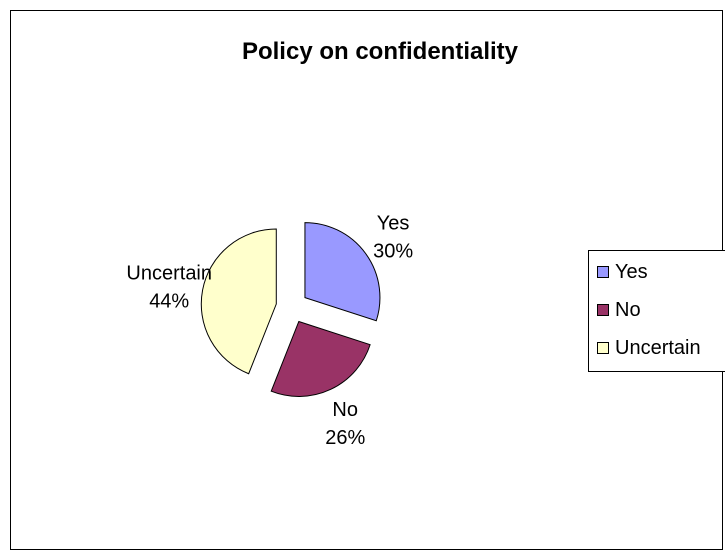 Image resolution: width=725 pixels, height=550 pixels. I want to click on legend-item-no: No, so click(619, 310).